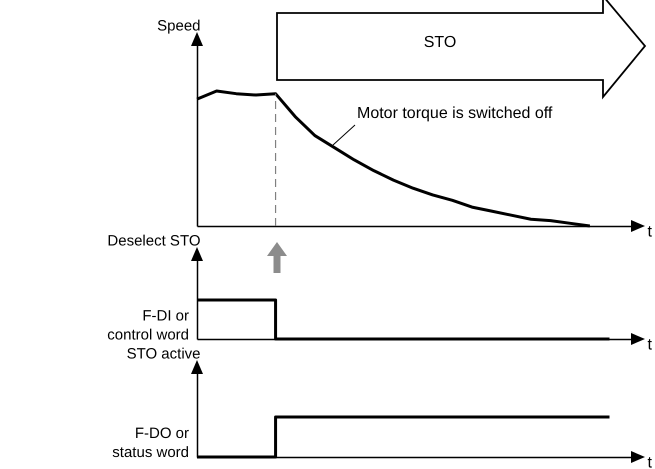  Describe the element at coordinates (178, 26) in the screenshot. I see `y-axis-title: Speed` at that location.